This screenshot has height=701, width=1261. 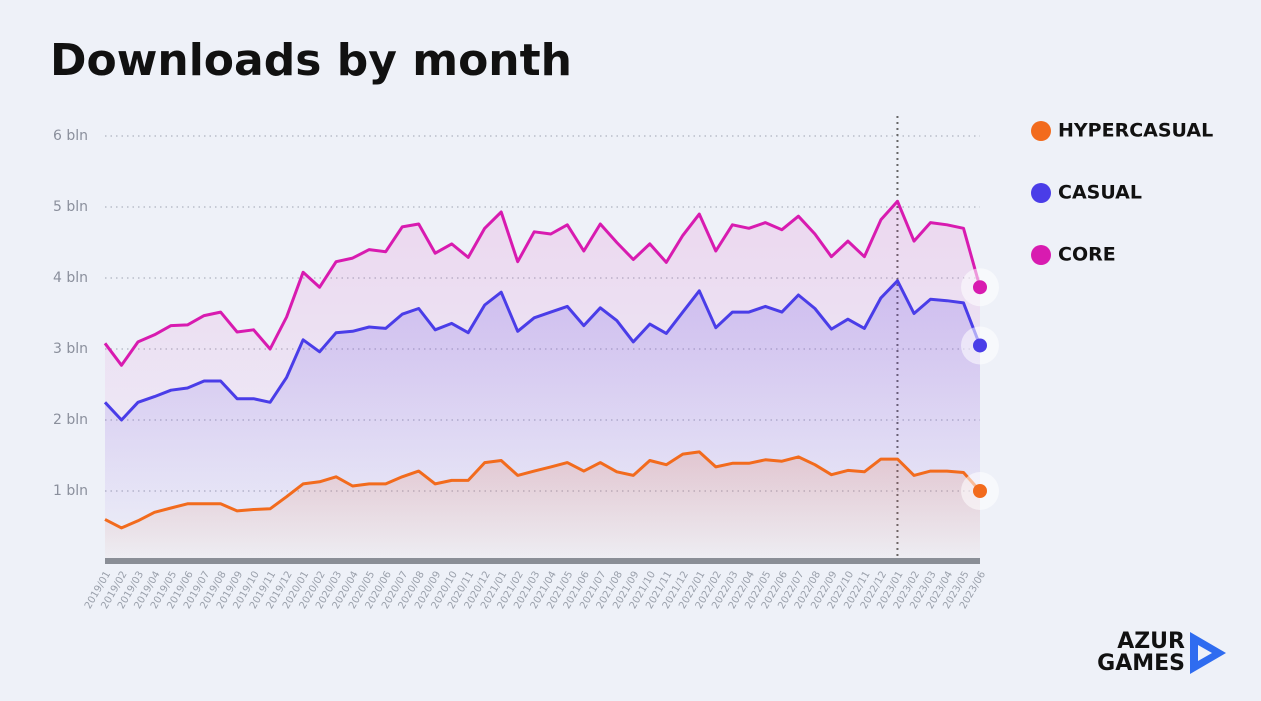 I want to click on y-tick-label: 5 bln, so click(x=70, y=207).